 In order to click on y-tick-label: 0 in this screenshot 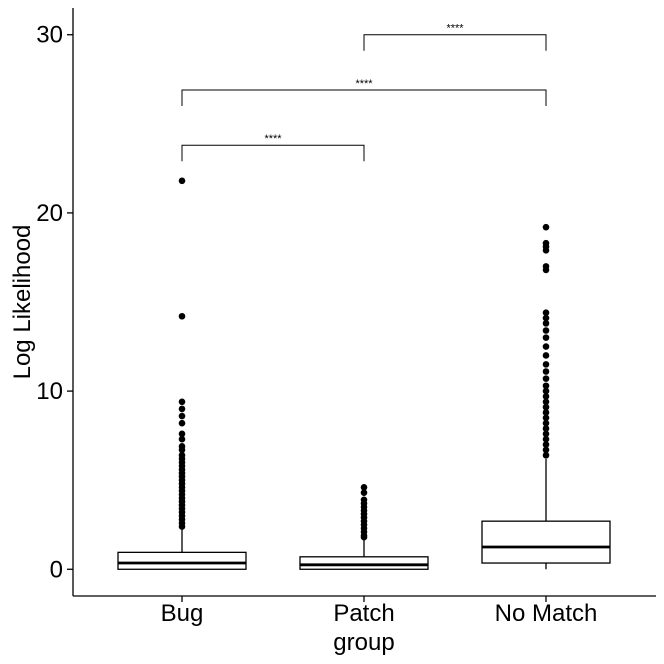, I will do `click(56, 569)`.